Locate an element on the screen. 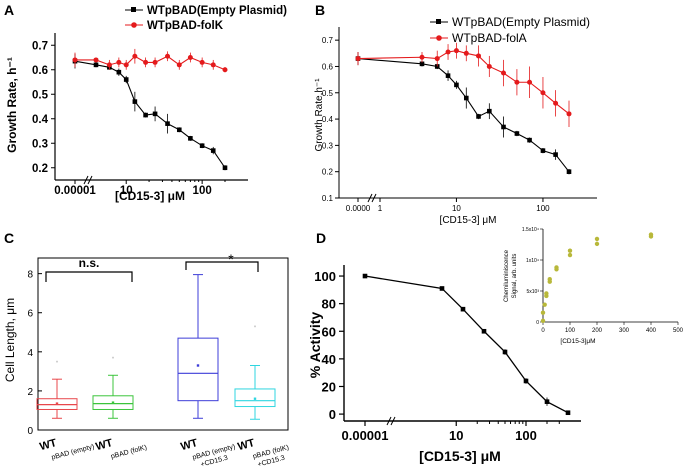  inset-ylabel-1: Chemiluminiscence is located at coordinates (507, 275).